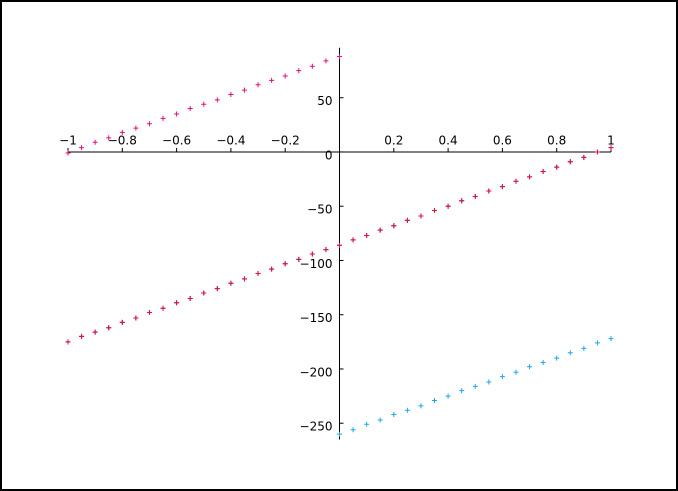  Describe the element at coordinates (319, 210) in the screenshot. I see `y-tick-label: −50` at that location.